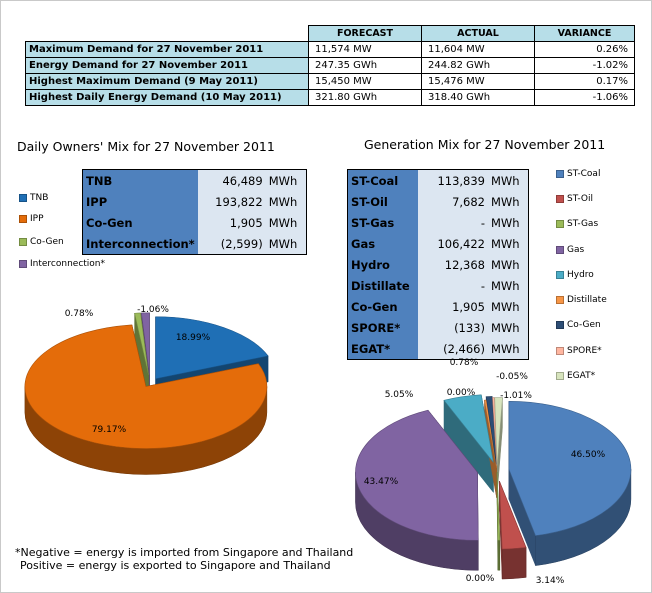  Describe the element at coordinates (581, 376) in the screenshot. I see `legend-label: EGAT*` at that location.